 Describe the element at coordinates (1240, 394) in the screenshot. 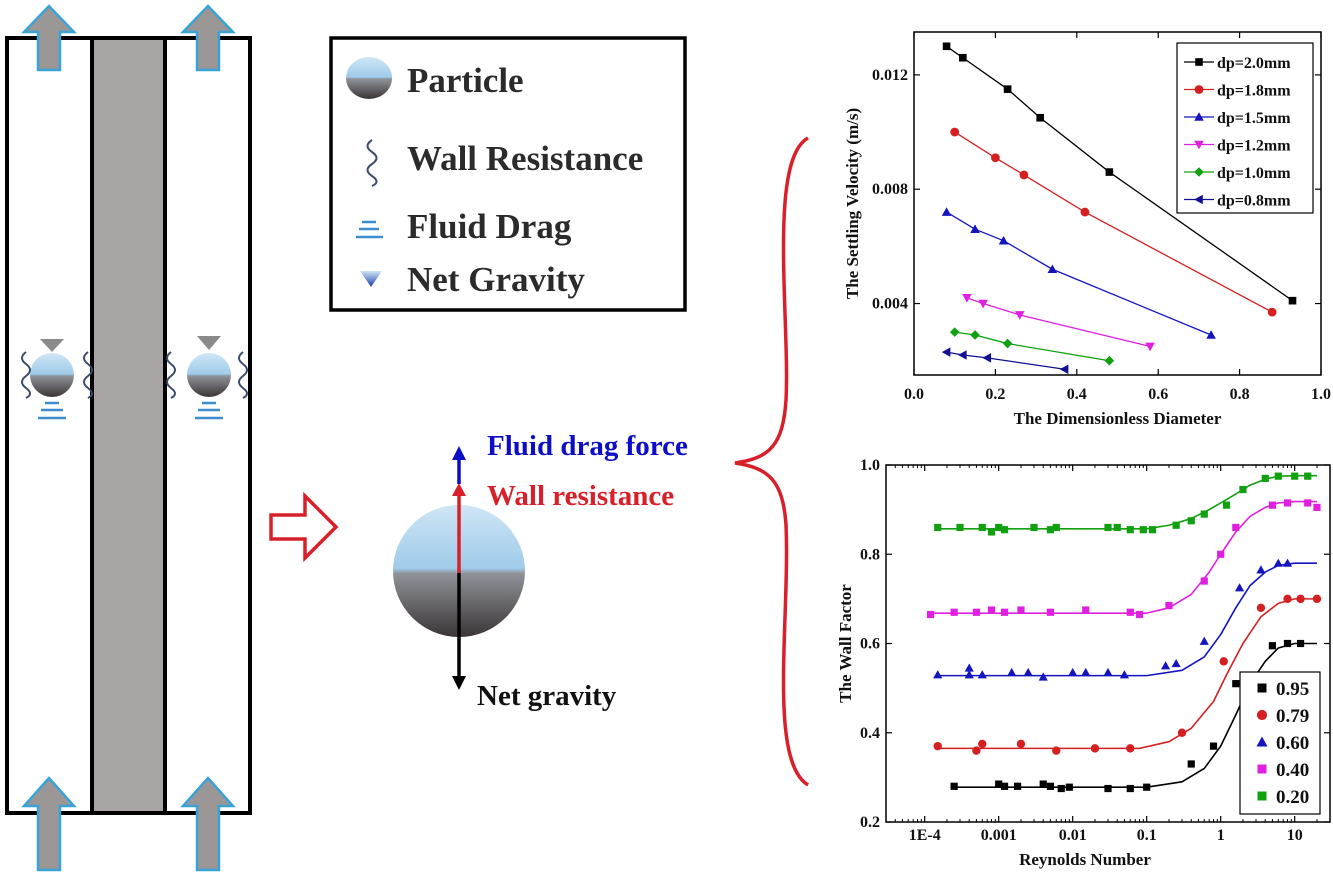

I see `x-tick-label: 0.8` at that location.